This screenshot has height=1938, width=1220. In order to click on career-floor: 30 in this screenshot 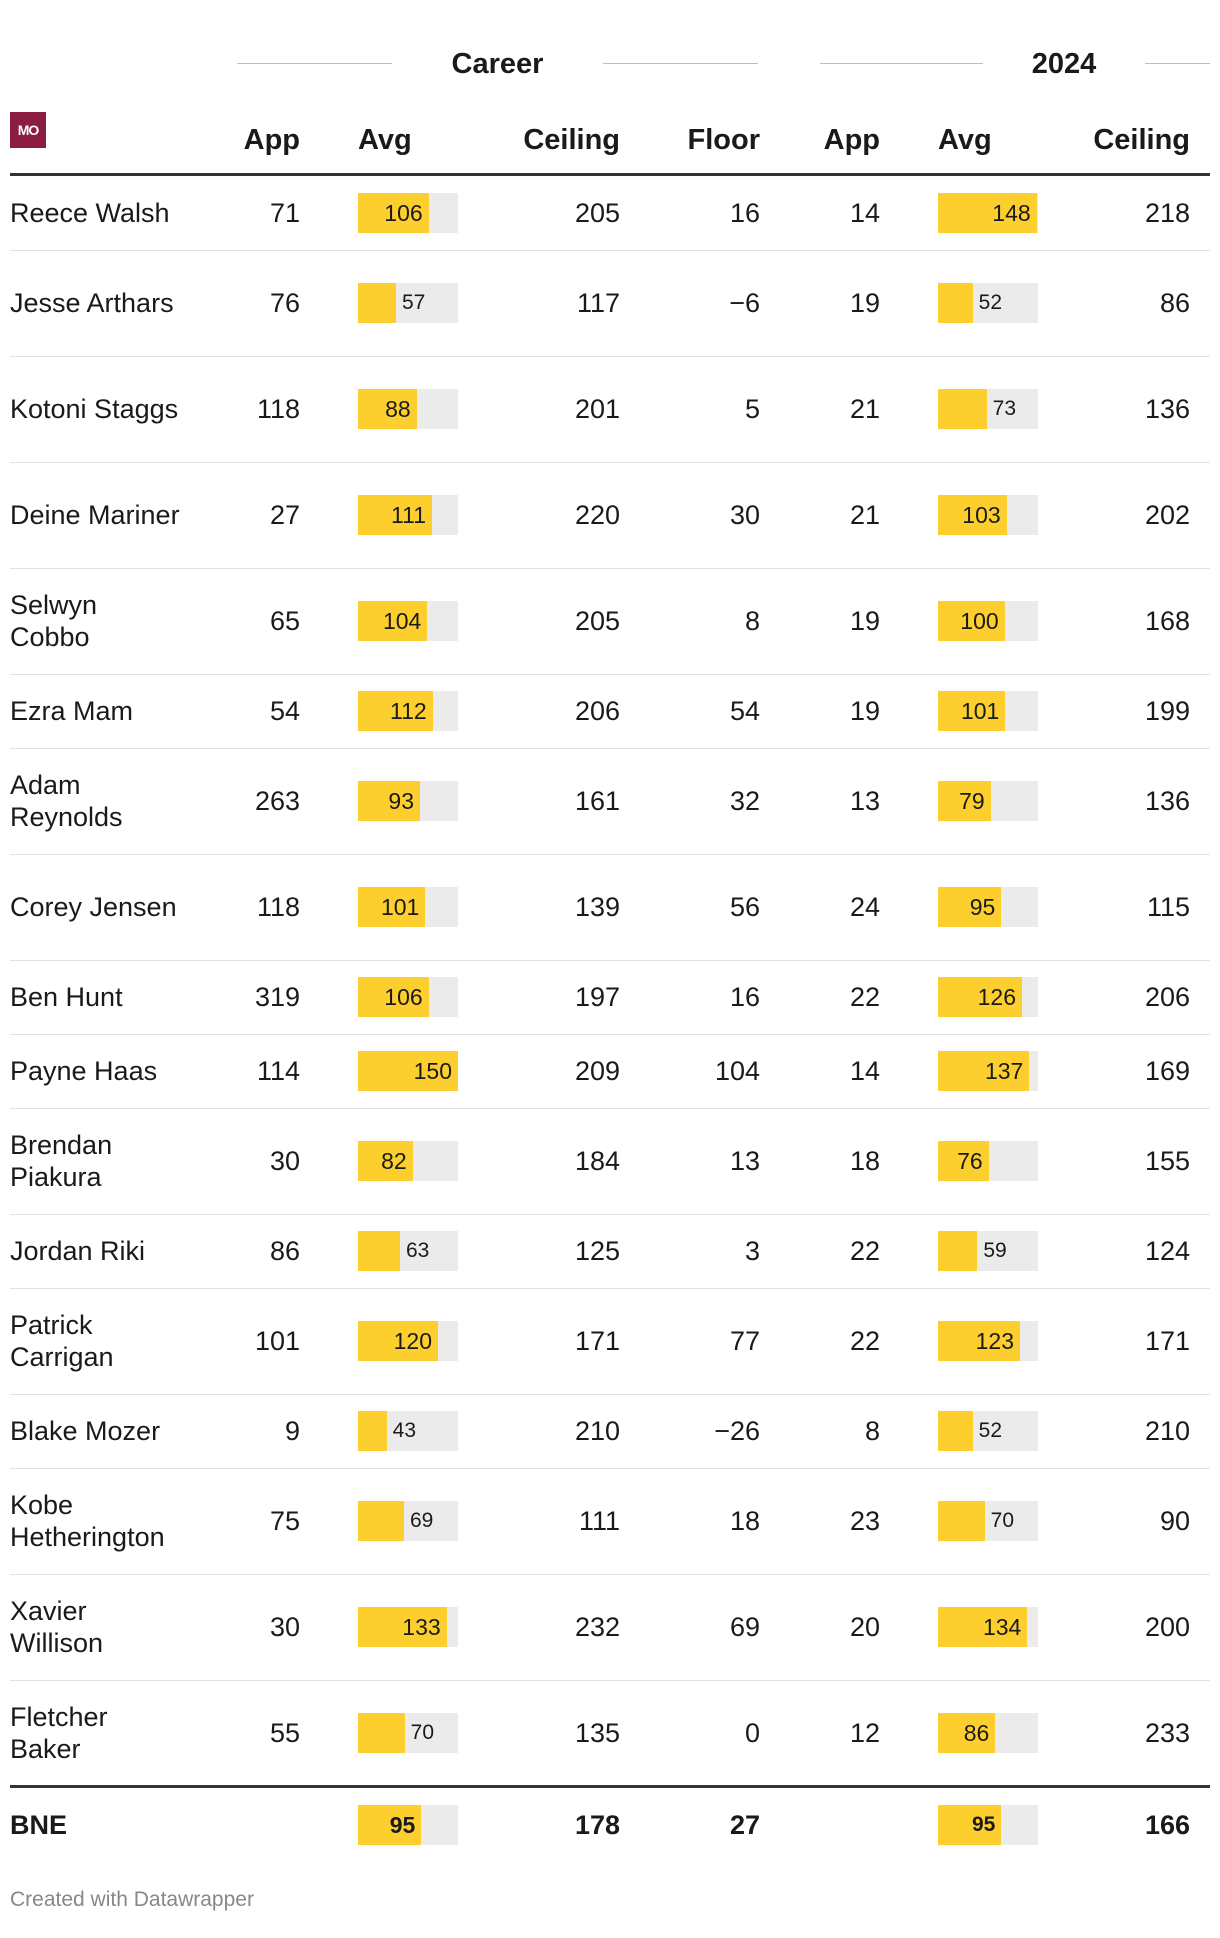, I will do `click(744, 514)`.